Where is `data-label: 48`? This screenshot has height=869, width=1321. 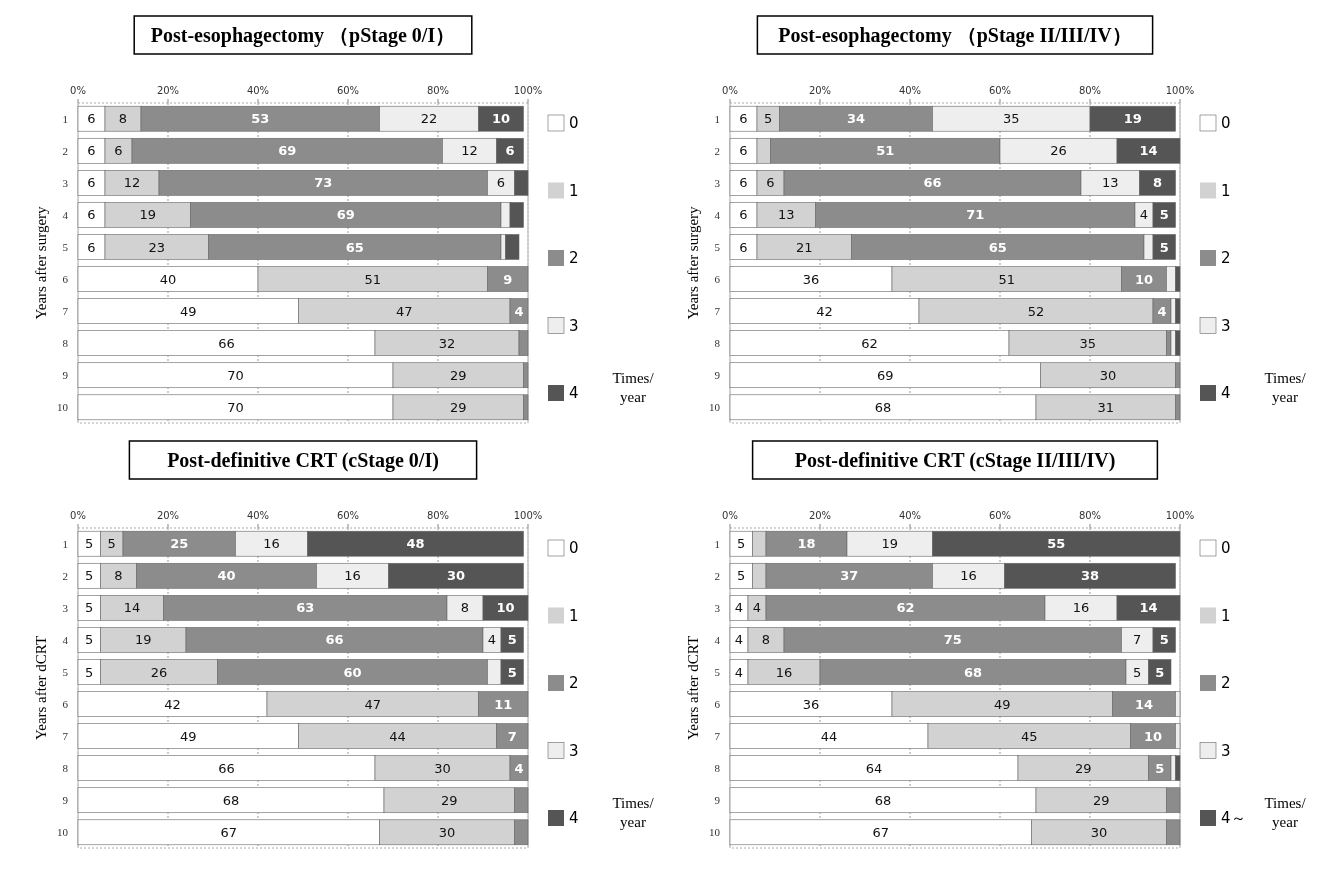 data-label: 48 is located at coordinates (415, 544).